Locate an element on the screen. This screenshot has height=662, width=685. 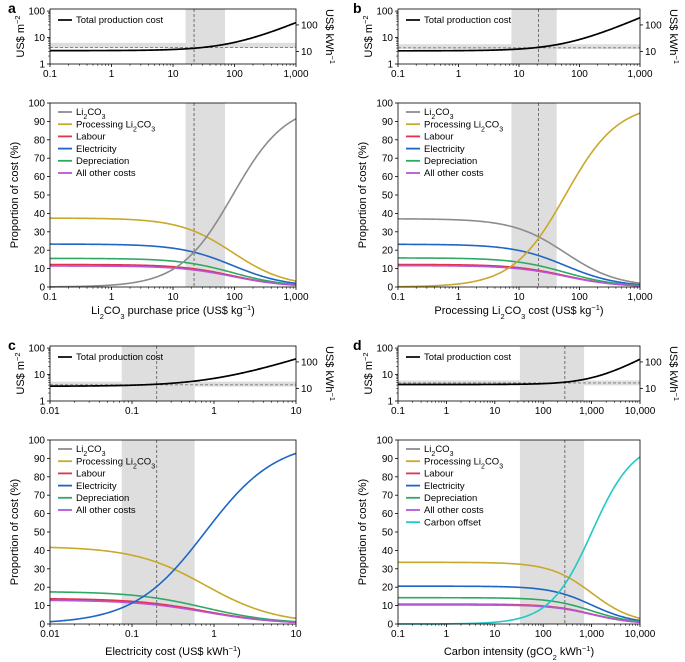
panel-letter: b is located at coordinates (357, 8).